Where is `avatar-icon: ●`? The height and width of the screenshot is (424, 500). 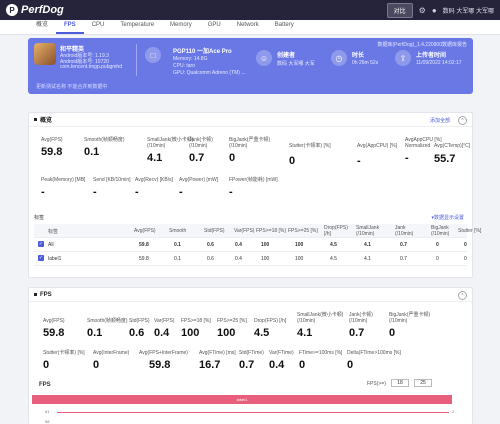 avatar-icon: ● is located at coordinates (434, 10).